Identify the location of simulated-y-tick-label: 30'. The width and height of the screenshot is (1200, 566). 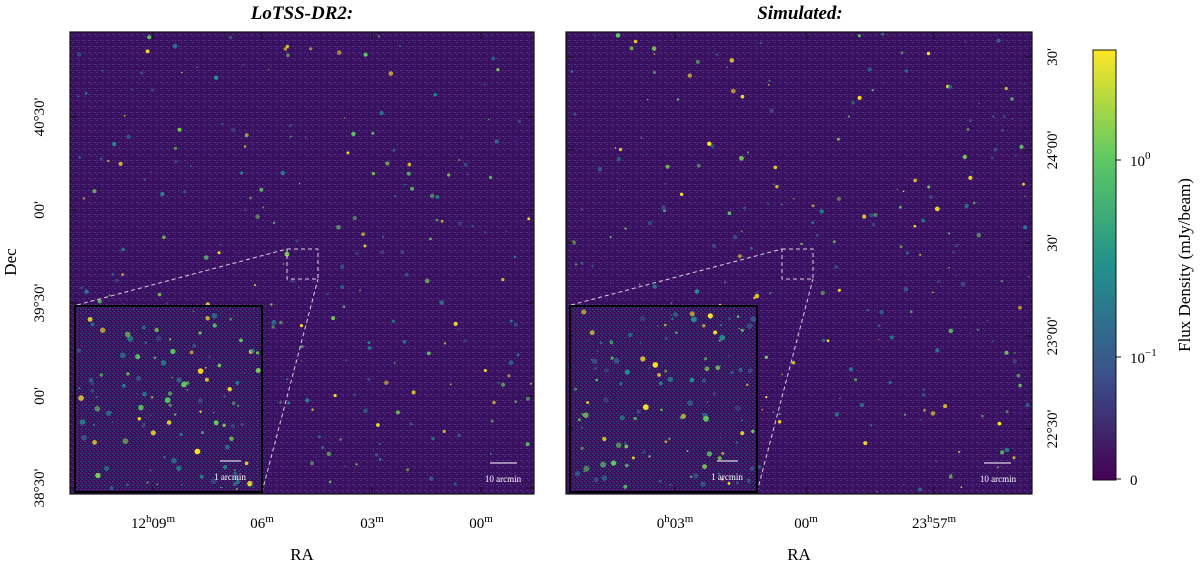
(1053, 57).